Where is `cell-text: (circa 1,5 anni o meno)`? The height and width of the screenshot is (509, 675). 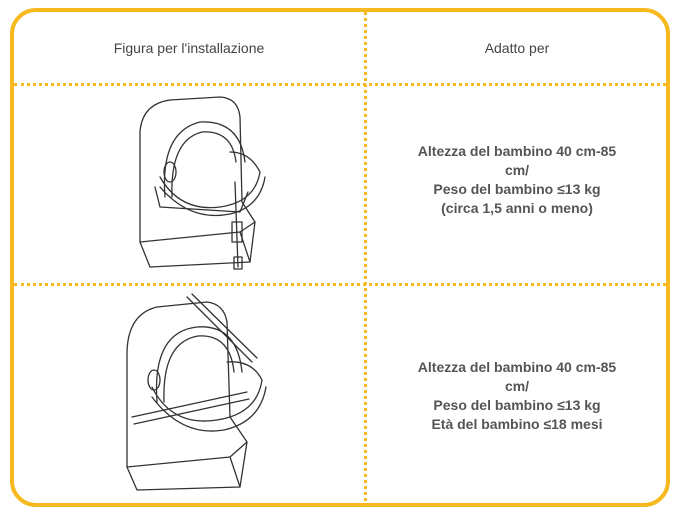
cell-text: (circa 1,5 anni o meno) is located at coordinates (517, 208).